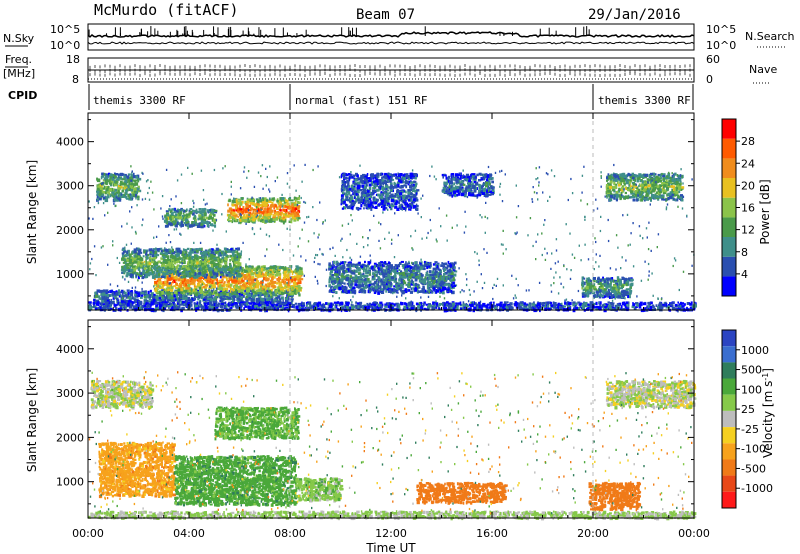 The image size is (800, 554). I want to click on cpid-segment-label: themis 3300 RF, so click(644, 100).